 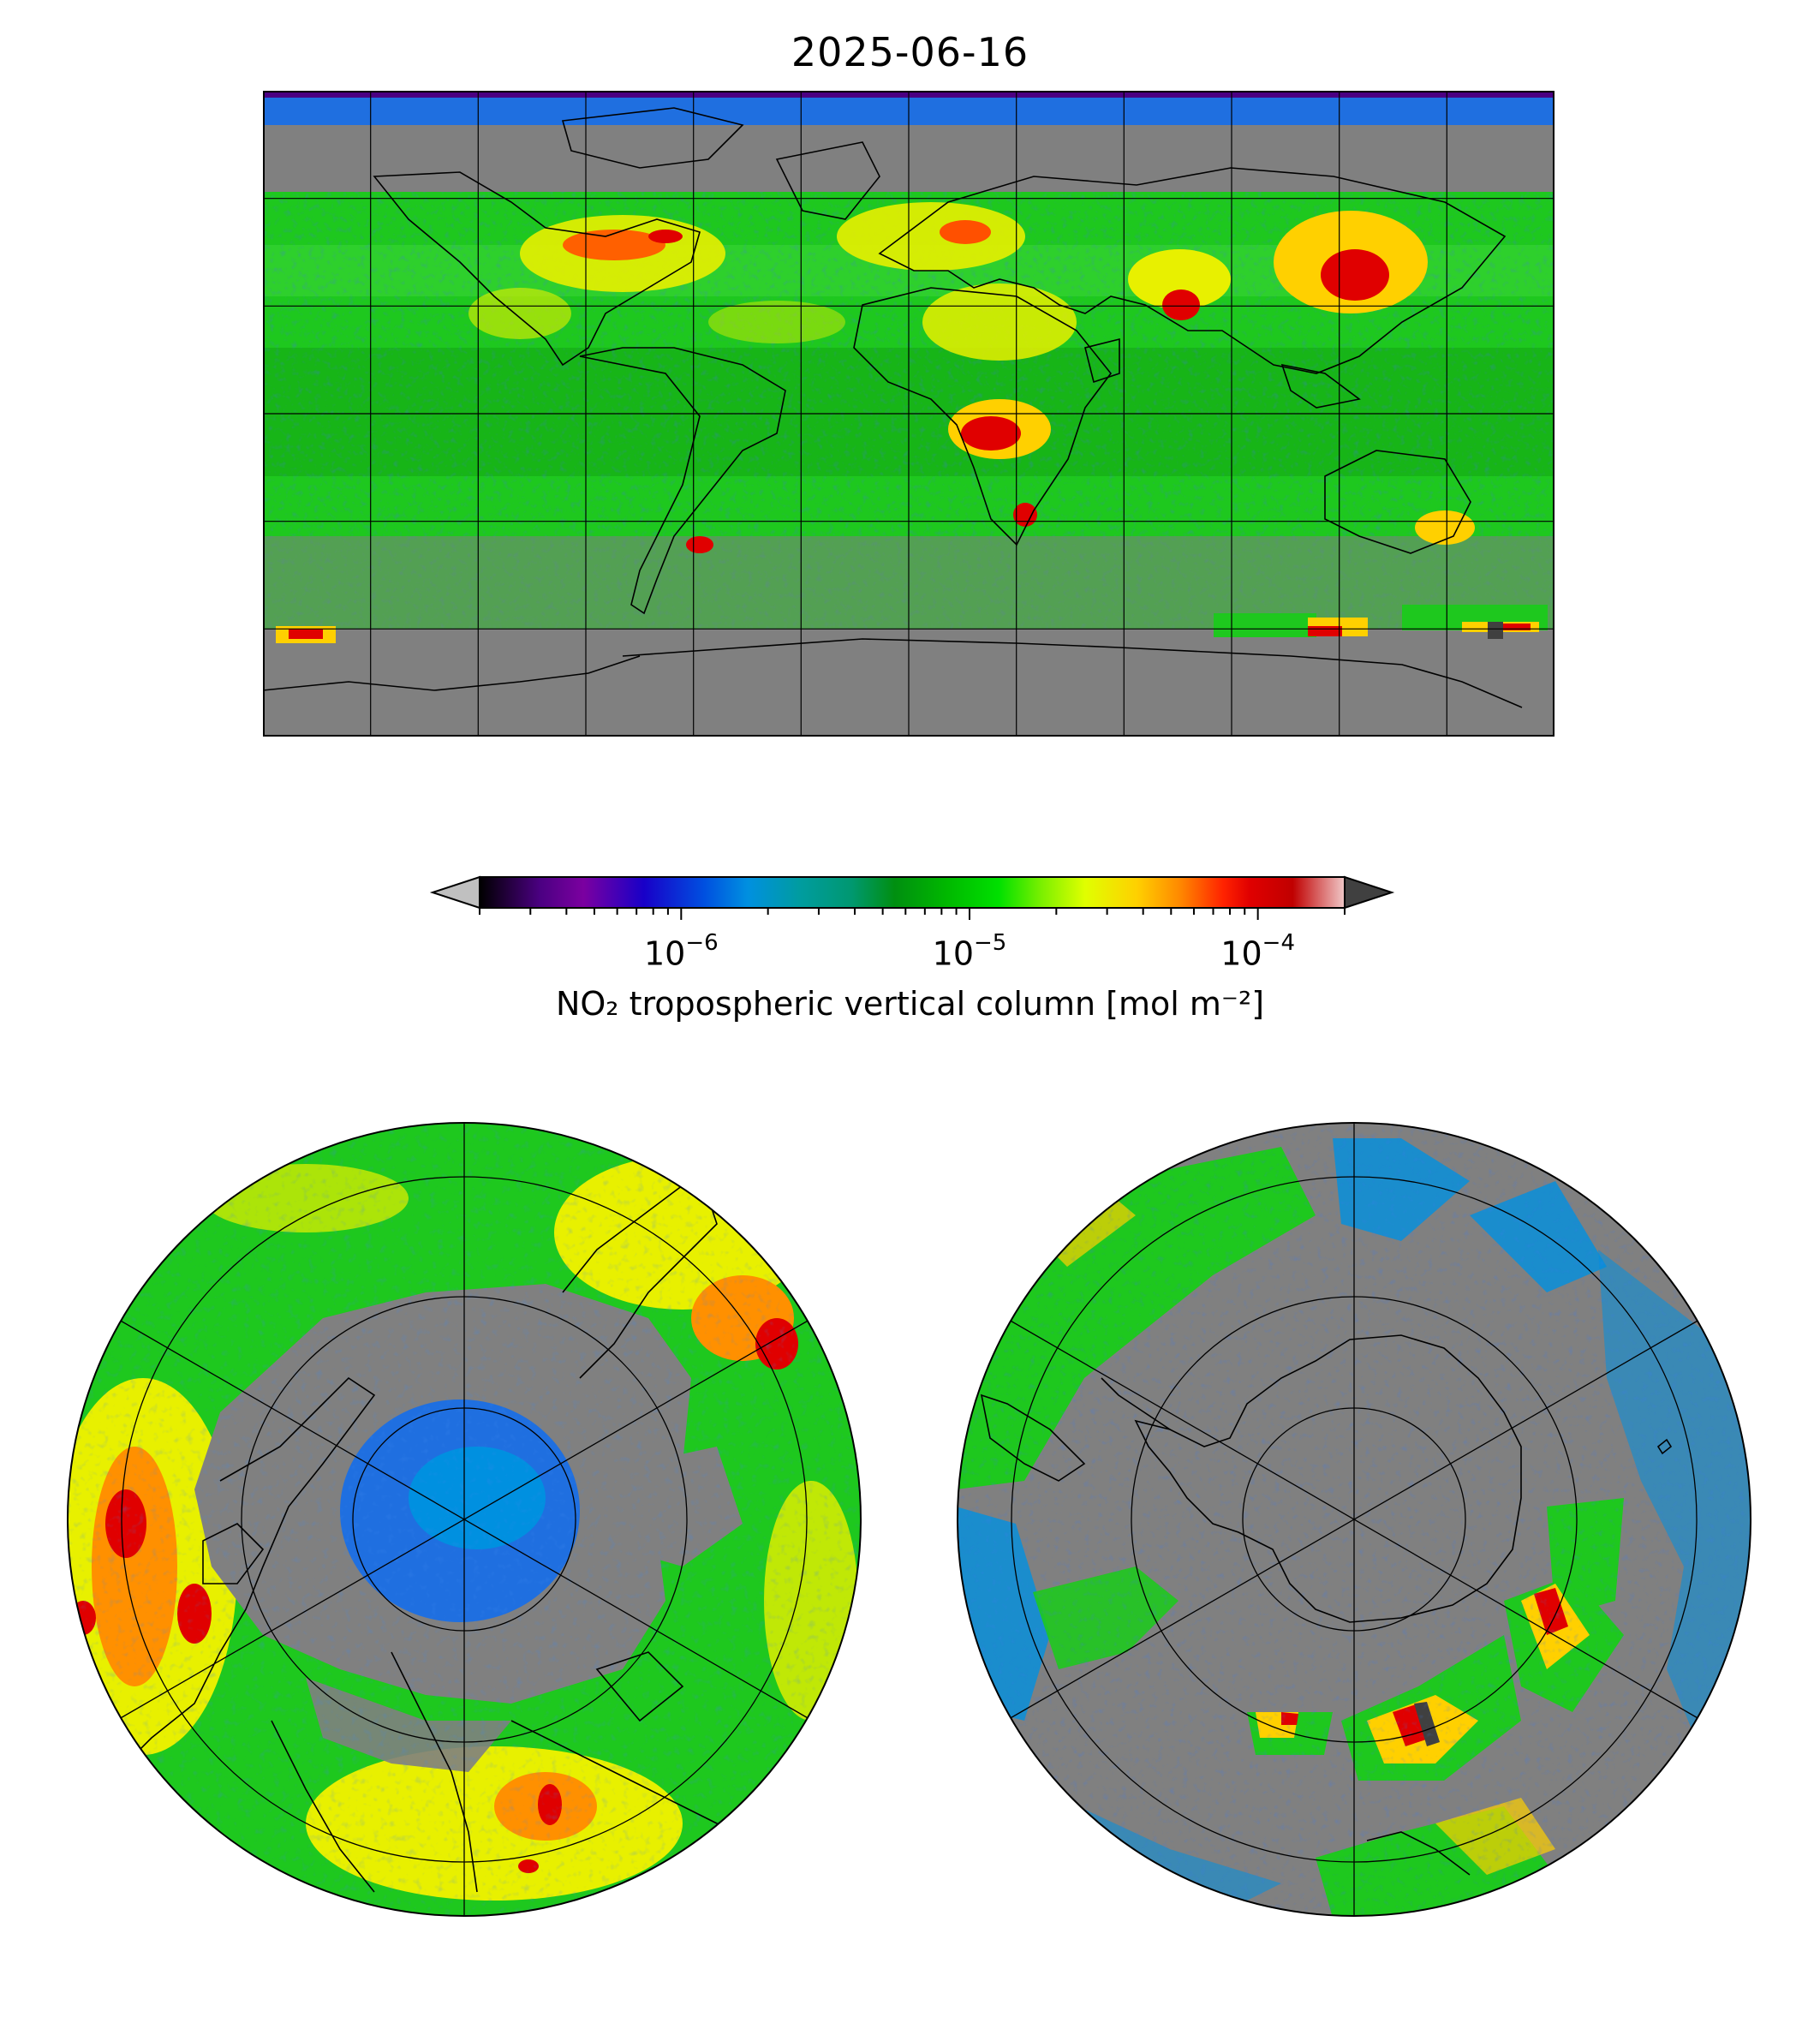 I want to click on colorbar-gradient, so click(x=912, y=892).